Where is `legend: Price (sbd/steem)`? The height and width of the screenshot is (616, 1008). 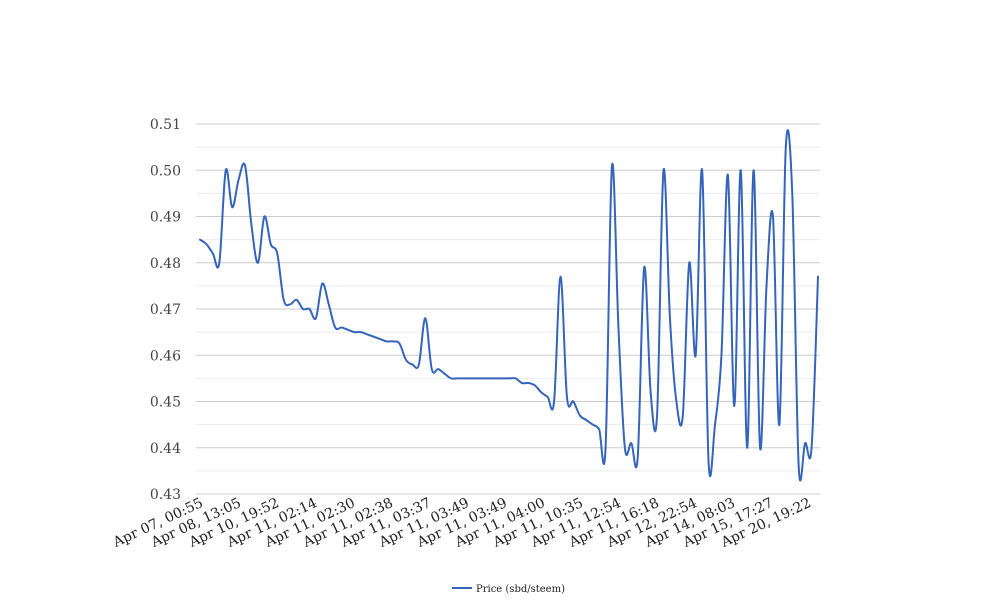 legend: Price (sbd/steem) is located at coordinates (508, 589).